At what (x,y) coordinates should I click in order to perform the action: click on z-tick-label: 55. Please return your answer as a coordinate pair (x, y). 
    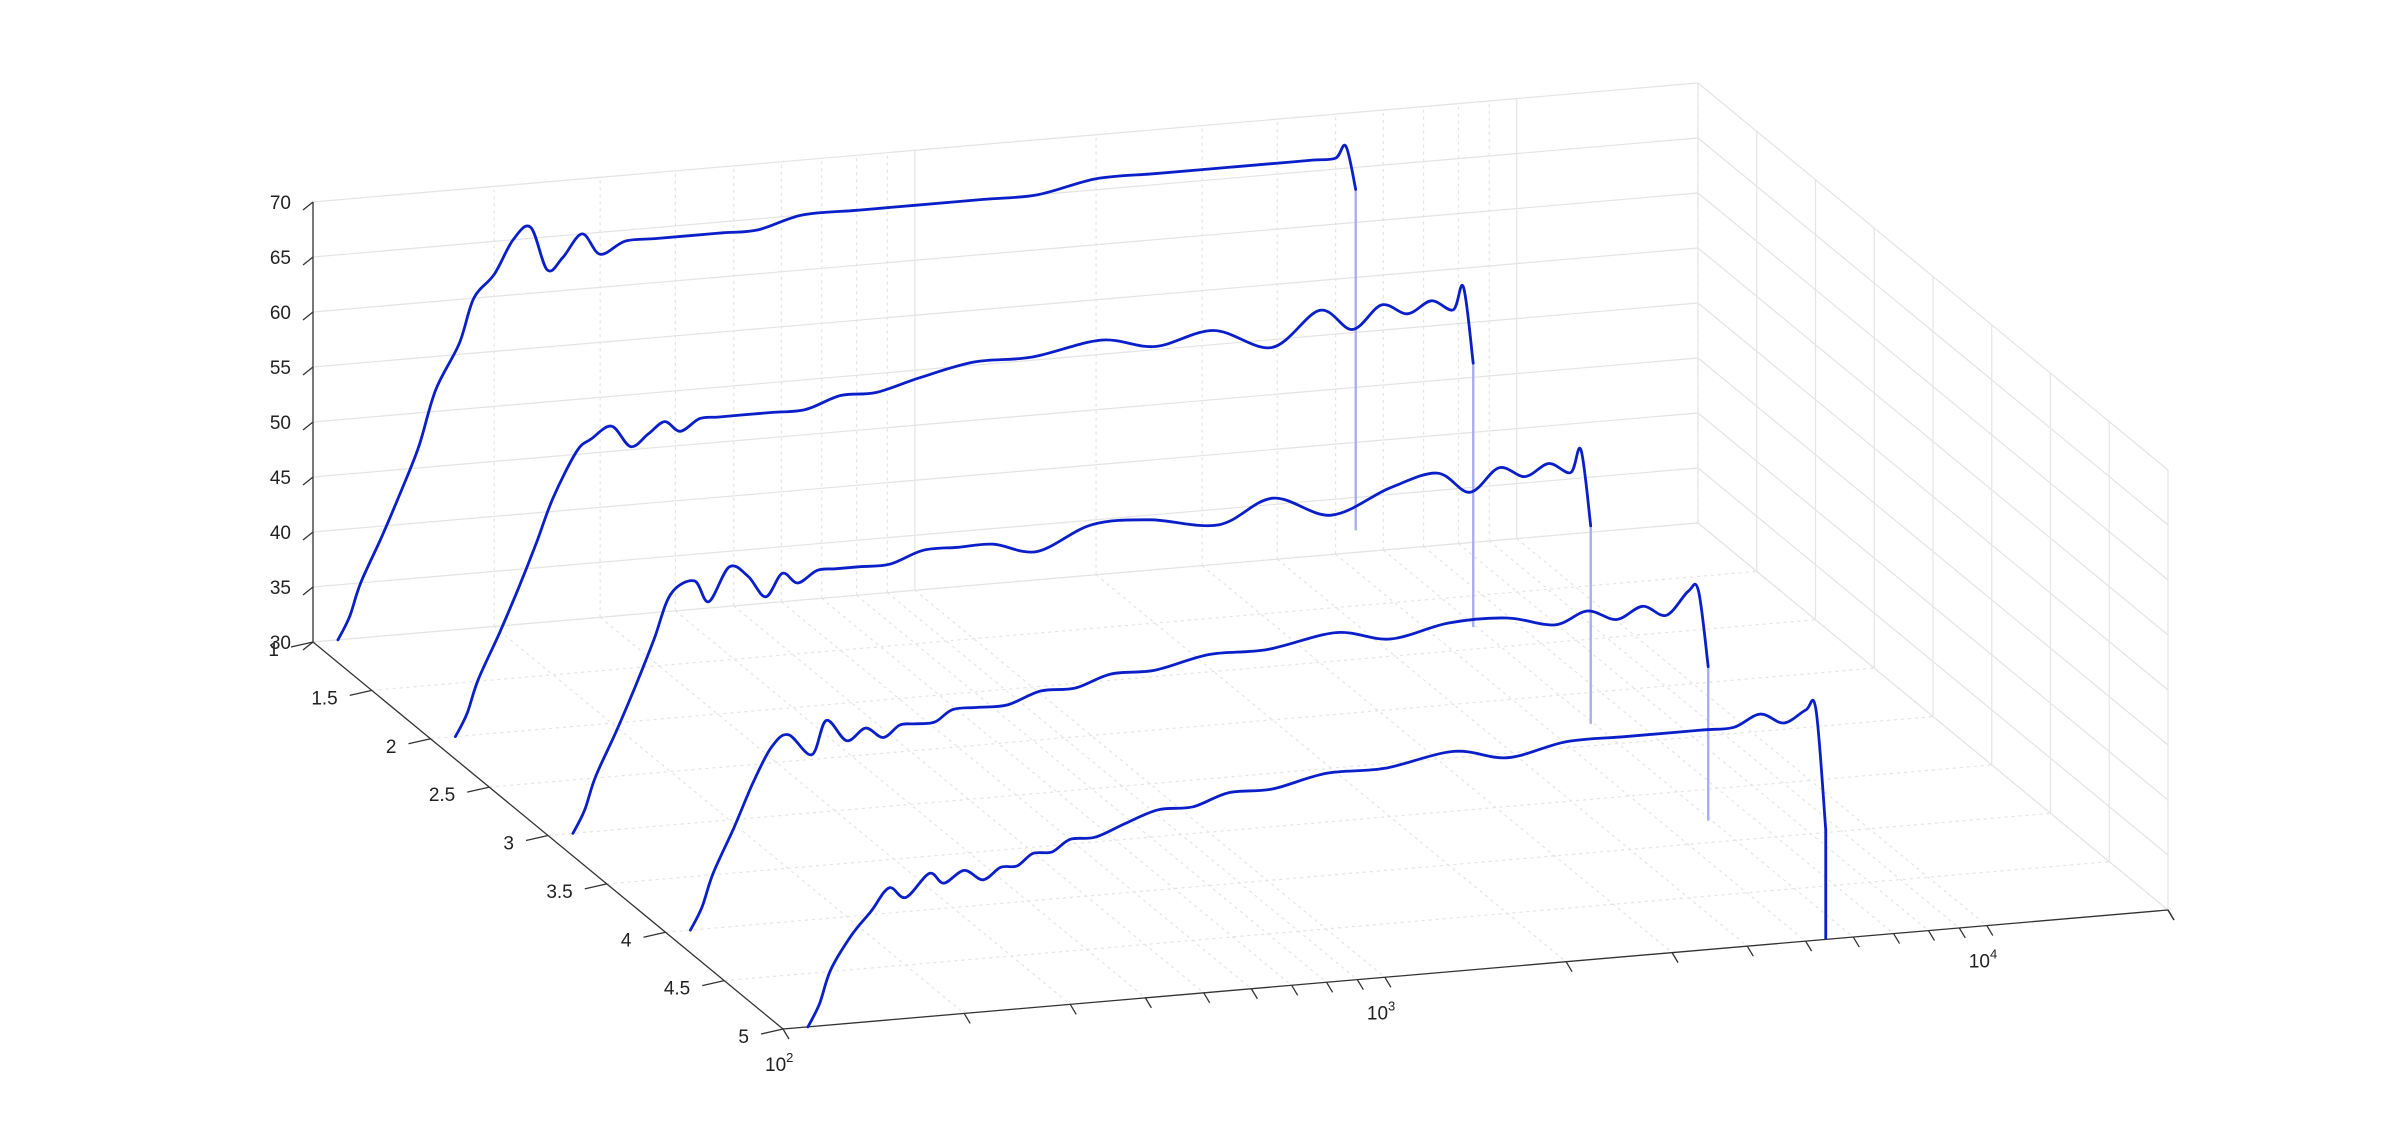
    Looking at the image, I should click on (280, 368).